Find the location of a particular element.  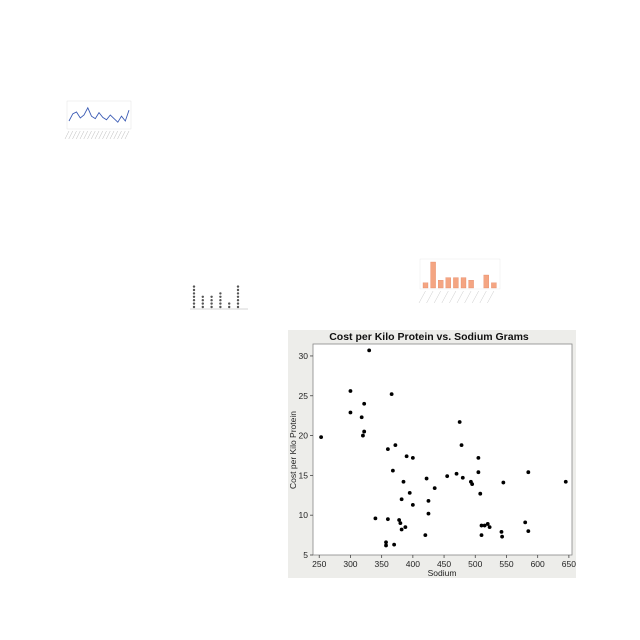

y-tick-label: 20 is located at coordinates (304, 436).